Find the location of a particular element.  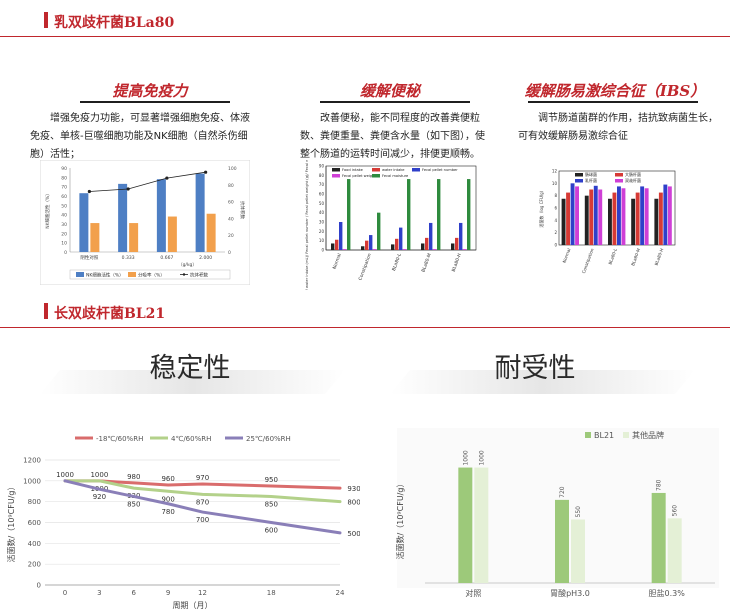

y-tick-label: 0 is located at coordinates (322, 250).